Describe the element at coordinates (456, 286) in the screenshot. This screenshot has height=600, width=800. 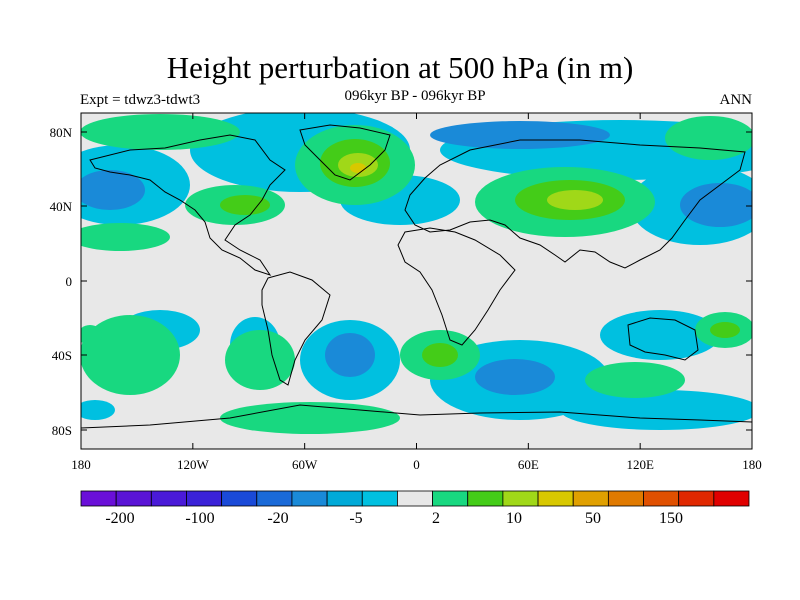
I see `coast-africa` at that location.